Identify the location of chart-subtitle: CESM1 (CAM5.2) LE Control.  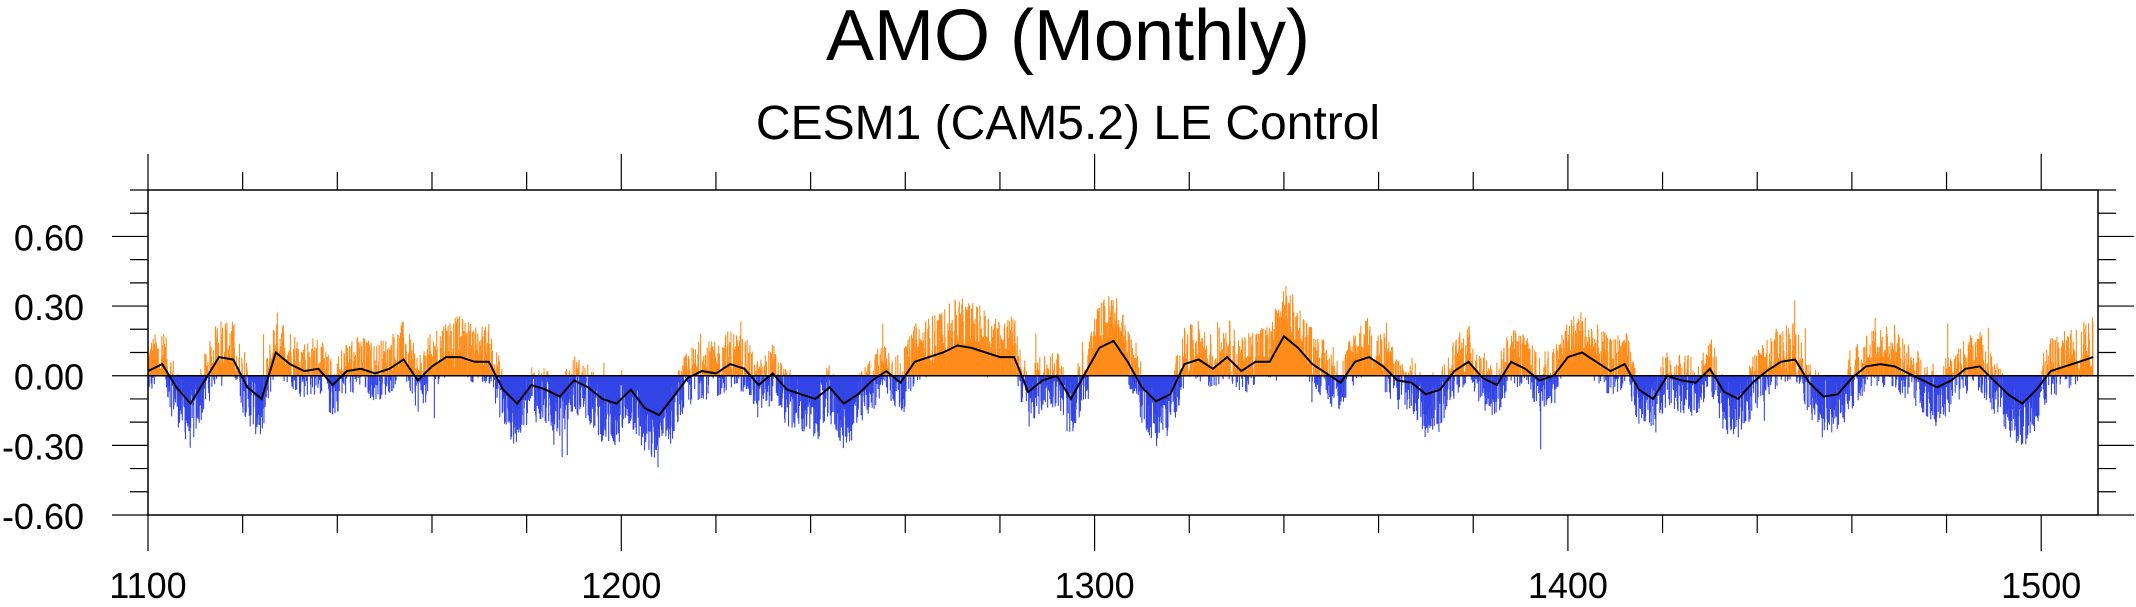
(1068, 123).